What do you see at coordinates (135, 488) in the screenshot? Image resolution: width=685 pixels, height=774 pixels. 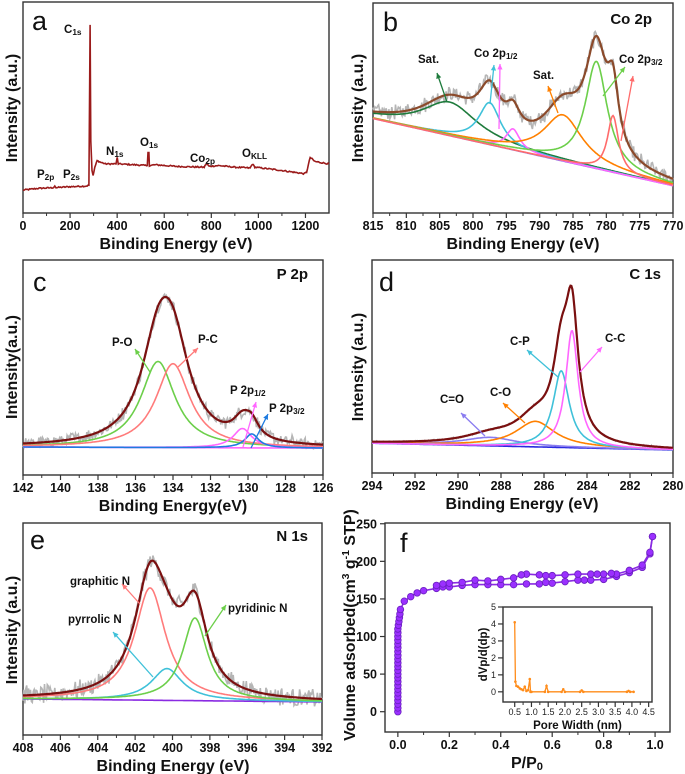 I see `x-tick-label: 136` at bounding box center [135, 488].